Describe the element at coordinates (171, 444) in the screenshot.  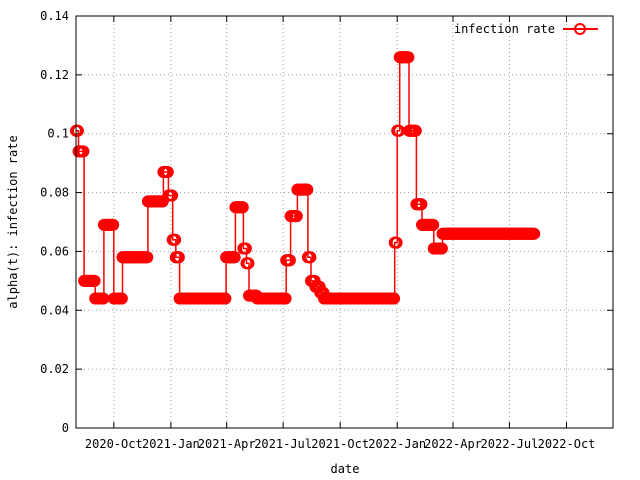
I see `x-tick-label: 2021-Jan` at that location.